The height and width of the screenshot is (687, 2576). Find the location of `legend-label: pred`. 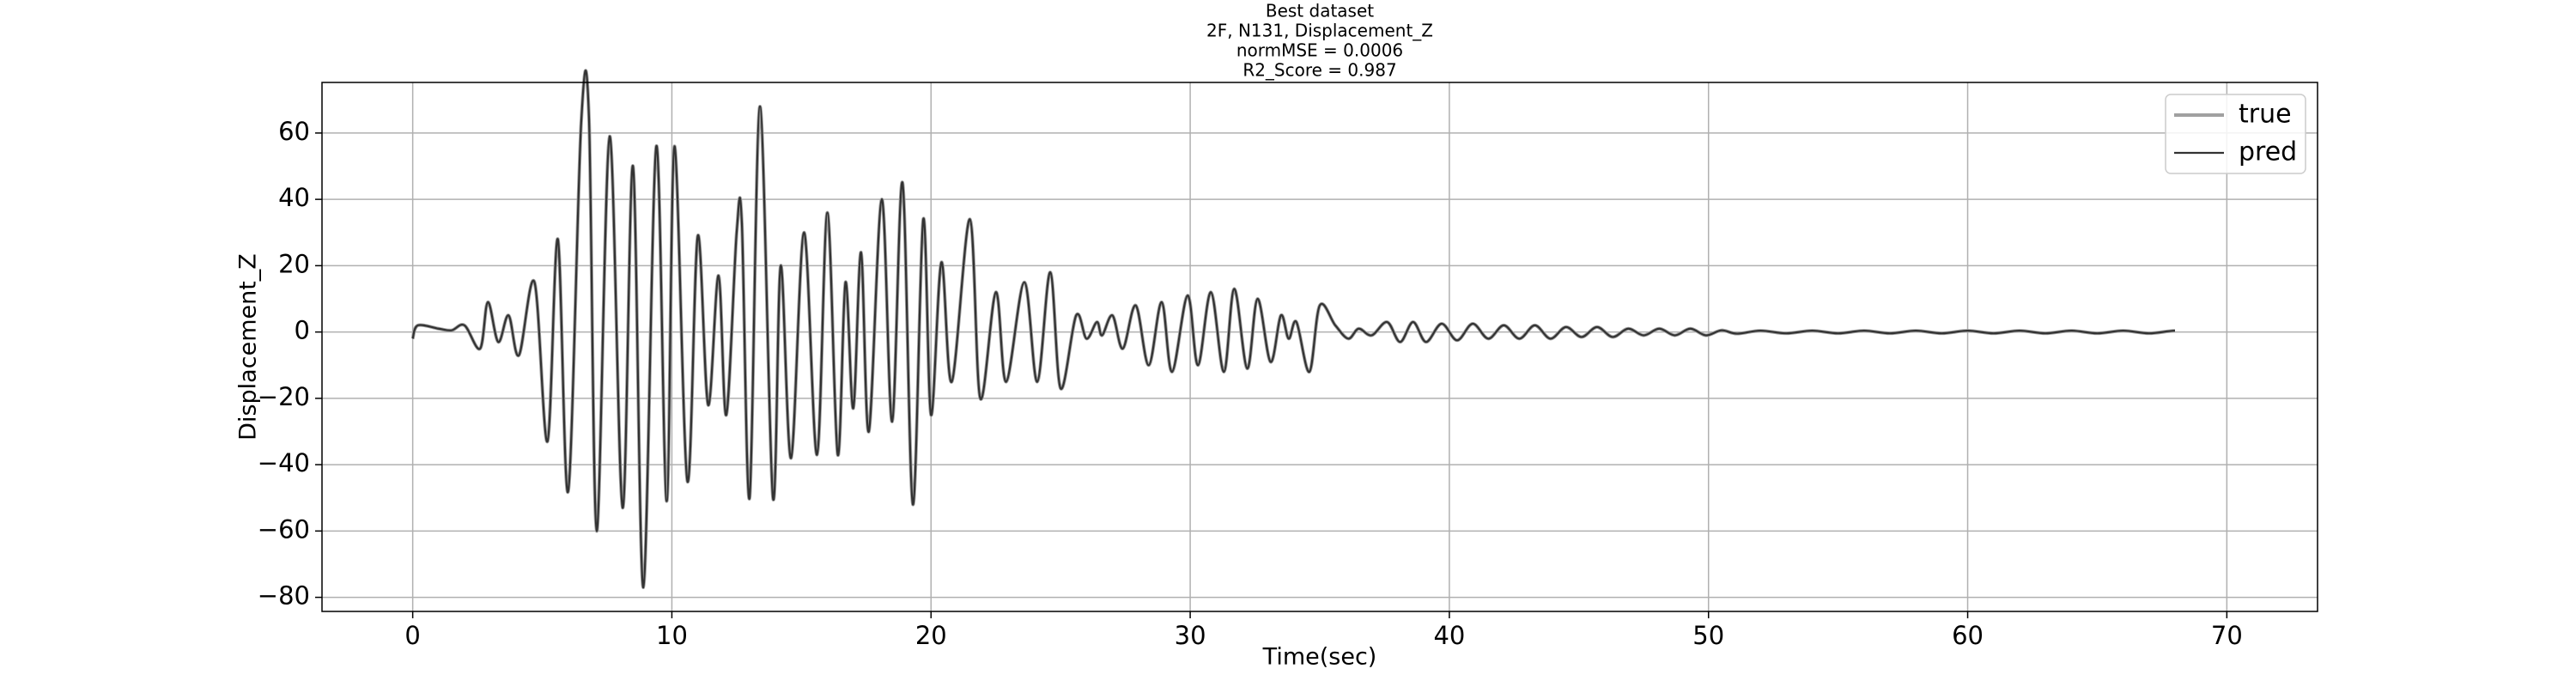

legend-label: pred is located at coordinates (2268, 152).